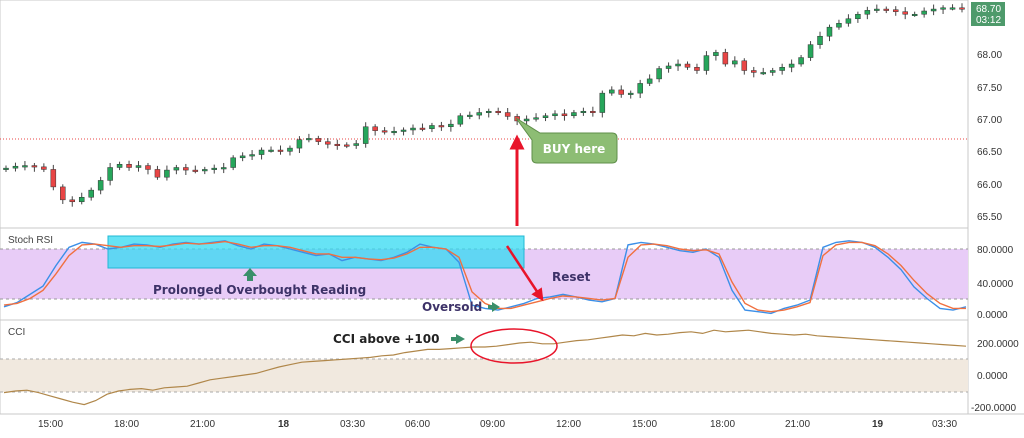  What do you see at coordinates (574, 149) in the screenshot?
I see `buy-here-label: BUY here` at bounding box center [574, 149].